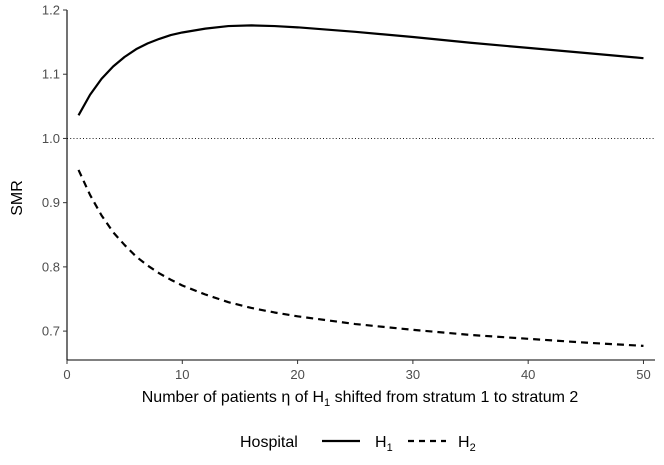  What do you see at coordinates (51, 138) in the screenshot?
I see `y-tick-label: 1.0` at bounding box center [51, 138].